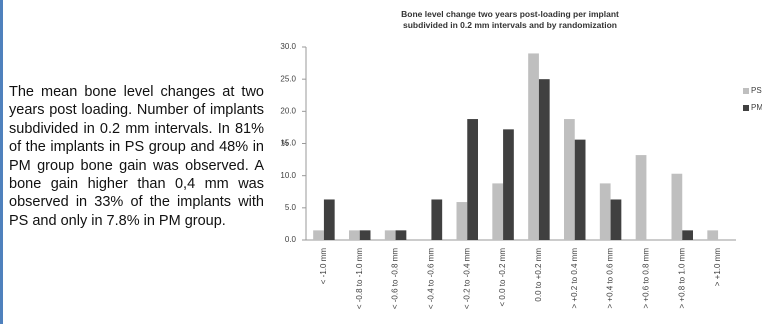 The height and width of the screenshot is (324, 762). I want to click on y-axis-label: %, so click(284, 143).